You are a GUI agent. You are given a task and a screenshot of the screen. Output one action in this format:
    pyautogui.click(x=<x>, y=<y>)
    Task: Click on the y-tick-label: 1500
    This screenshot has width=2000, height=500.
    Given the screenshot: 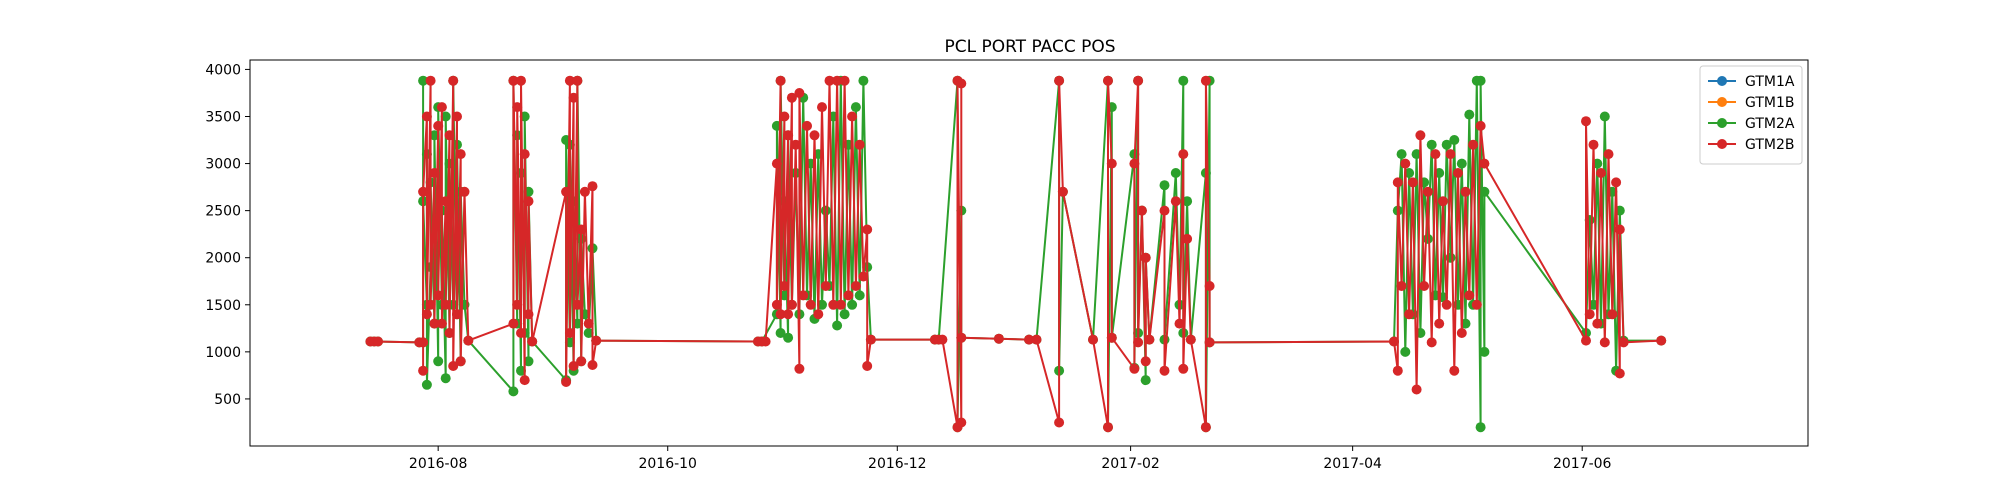 What is the action you would take?
    pyautogui.click(x=223, y=306)
    